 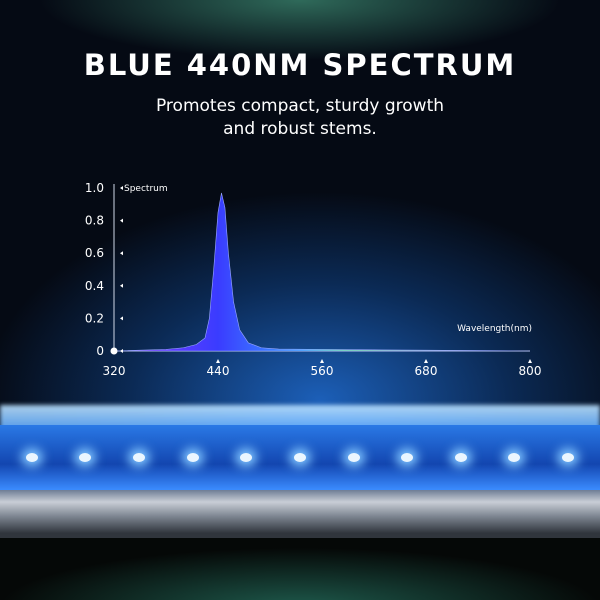 What do you see at coordinates (94, 221) in the screenshot?
I see `y-tick-label: 0.8` at bounding box center [94, 221].